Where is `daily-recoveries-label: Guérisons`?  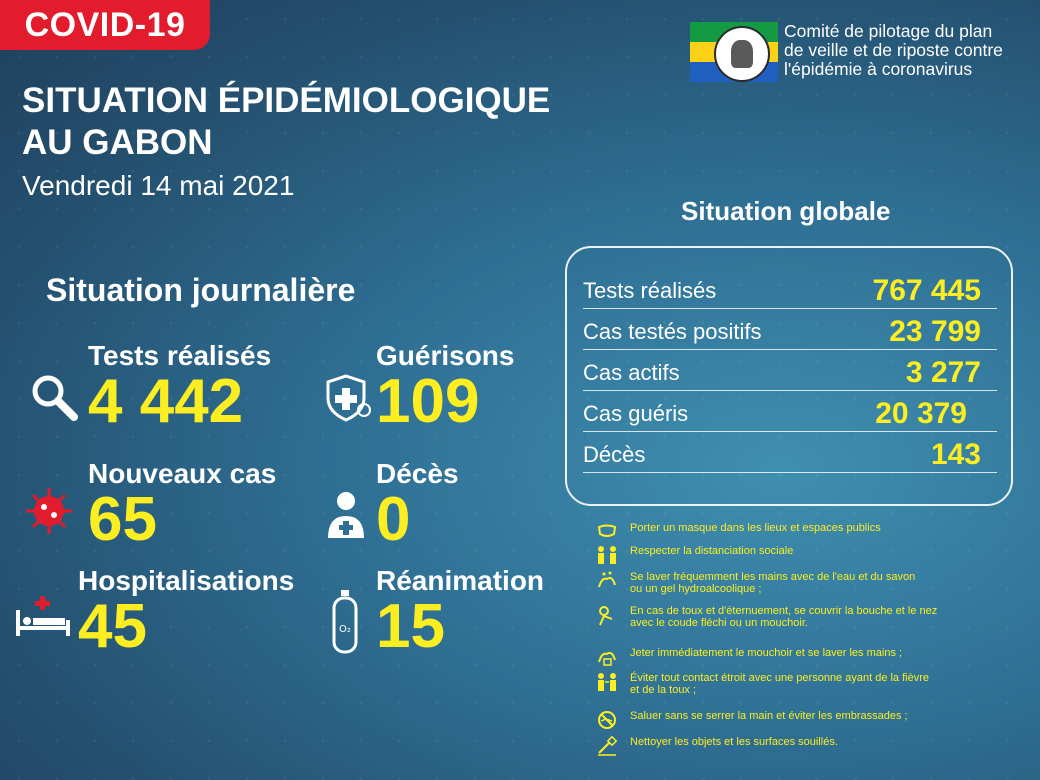
daily-recoveries-label: Guérisons is located at coordinates (445, 355).